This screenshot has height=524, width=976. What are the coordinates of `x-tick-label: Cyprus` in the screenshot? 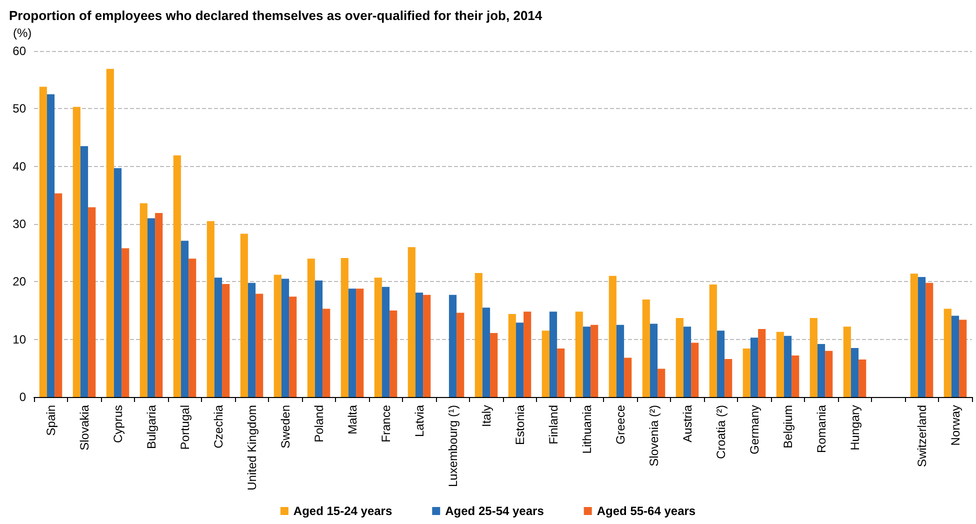 It's located at (117, 424).